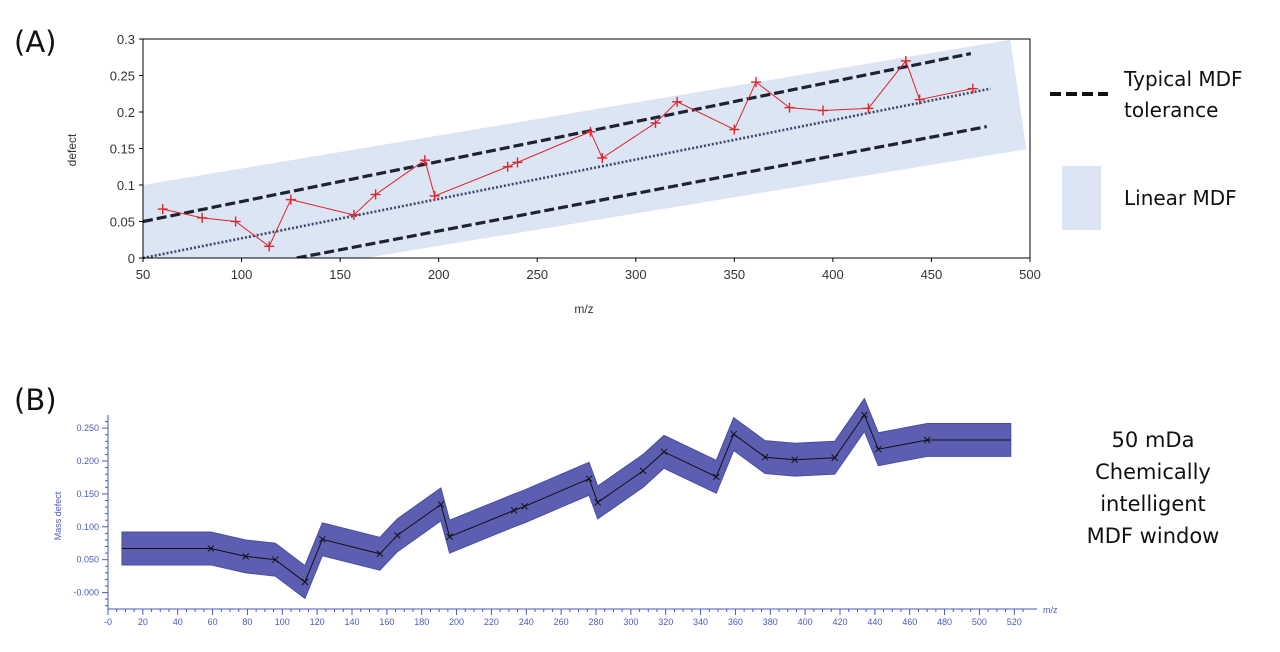  Describe the element at coordinates (1153, 488) in the screenshot. I see `panel-b-annotation: 50 mDa Chemically intelligent MDF window` at that location.